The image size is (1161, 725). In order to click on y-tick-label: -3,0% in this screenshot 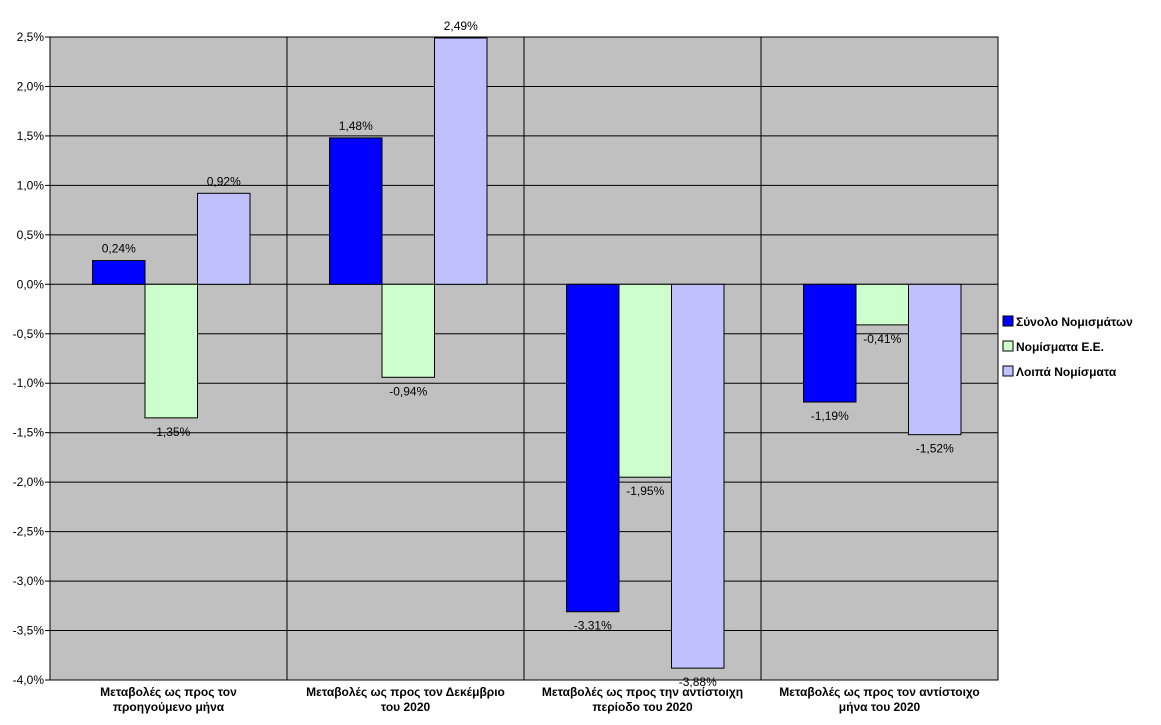, I will do `click(29, 581)`.